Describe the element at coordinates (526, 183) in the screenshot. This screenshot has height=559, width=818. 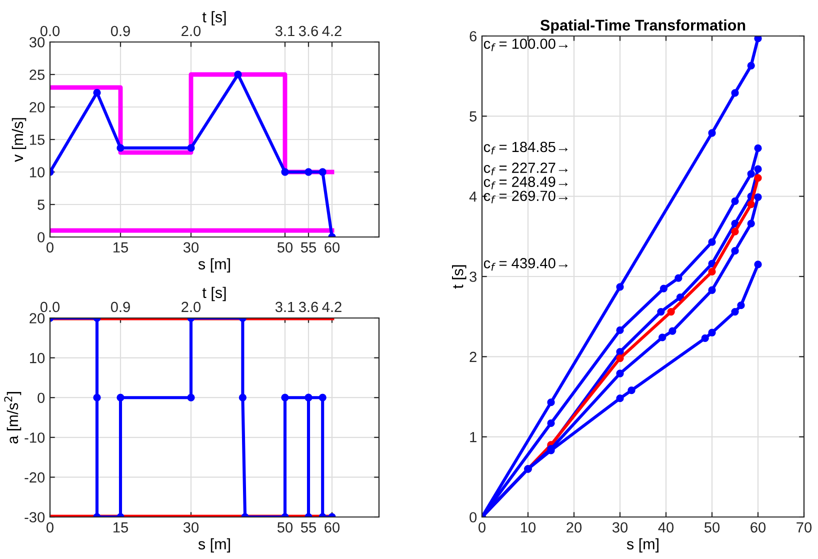
I see `annotation: c$_{f}$ = 248.49→` at that location.